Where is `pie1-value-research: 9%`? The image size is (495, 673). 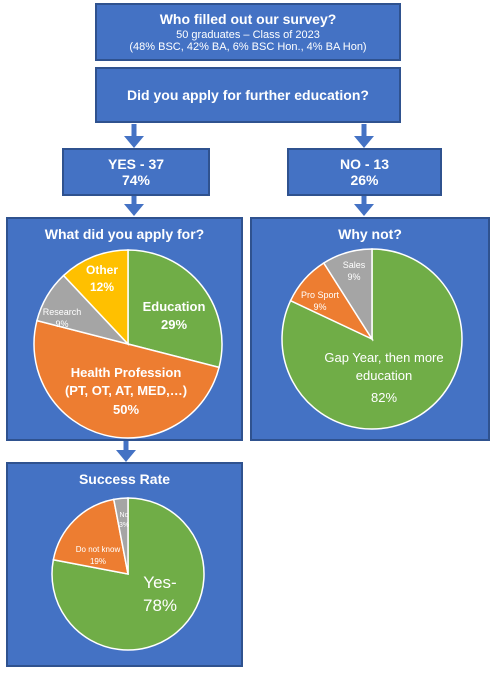
pie1-value-research: 9% is located at coordinates (61, 324).